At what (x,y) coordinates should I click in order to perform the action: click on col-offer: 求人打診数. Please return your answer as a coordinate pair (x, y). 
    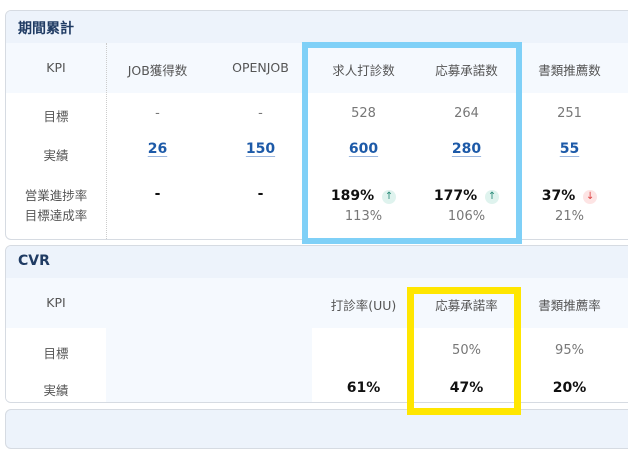
    Looking at the image, I should click on (363, 70).